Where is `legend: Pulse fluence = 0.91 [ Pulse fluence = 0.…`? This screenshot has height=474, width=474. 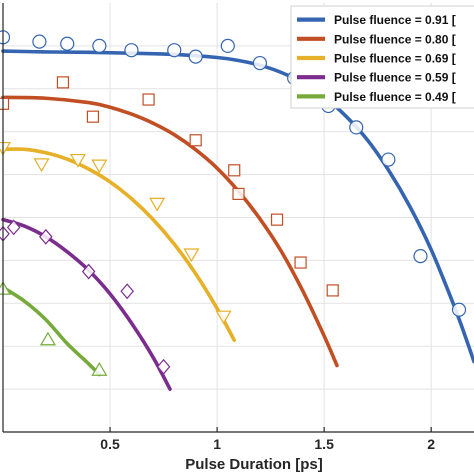
legend: Pulse fluence = 0.91 [ Pulse fluence = 0.… is located at coordinates (382, 57).